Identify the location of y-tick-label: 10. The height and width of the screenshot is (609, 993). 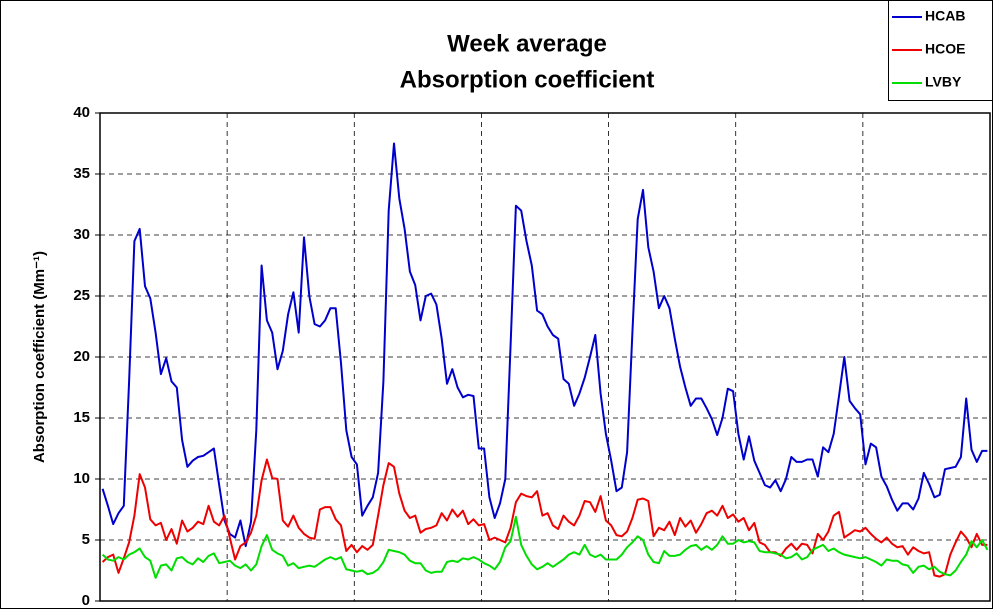
(81, 478).